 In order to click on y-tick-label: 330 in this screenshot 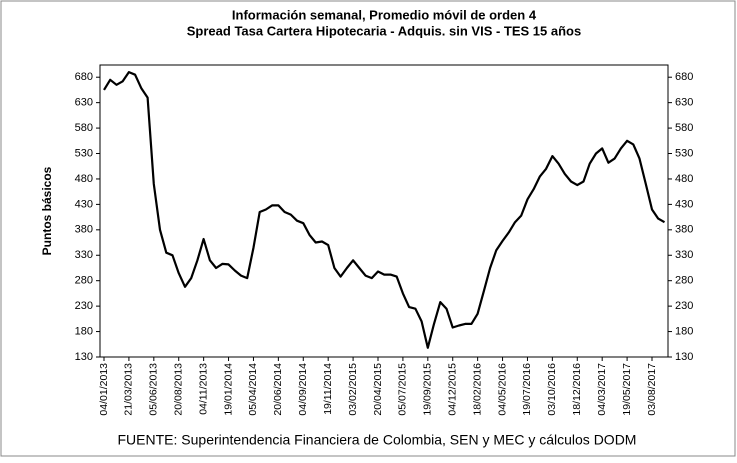, I will do `click(84, 255)`.